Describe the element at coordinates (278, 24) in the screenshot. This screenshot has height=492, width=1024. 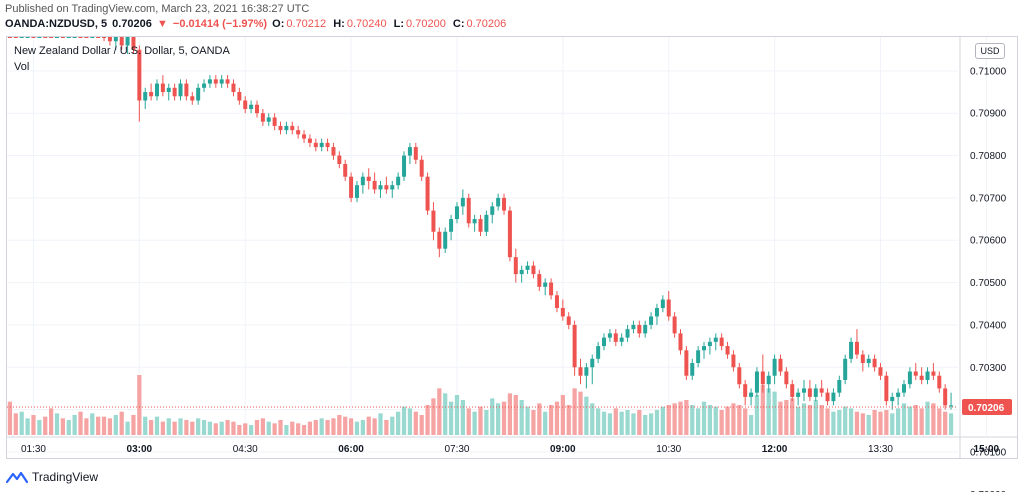
I see `open-label: O:` at that location.